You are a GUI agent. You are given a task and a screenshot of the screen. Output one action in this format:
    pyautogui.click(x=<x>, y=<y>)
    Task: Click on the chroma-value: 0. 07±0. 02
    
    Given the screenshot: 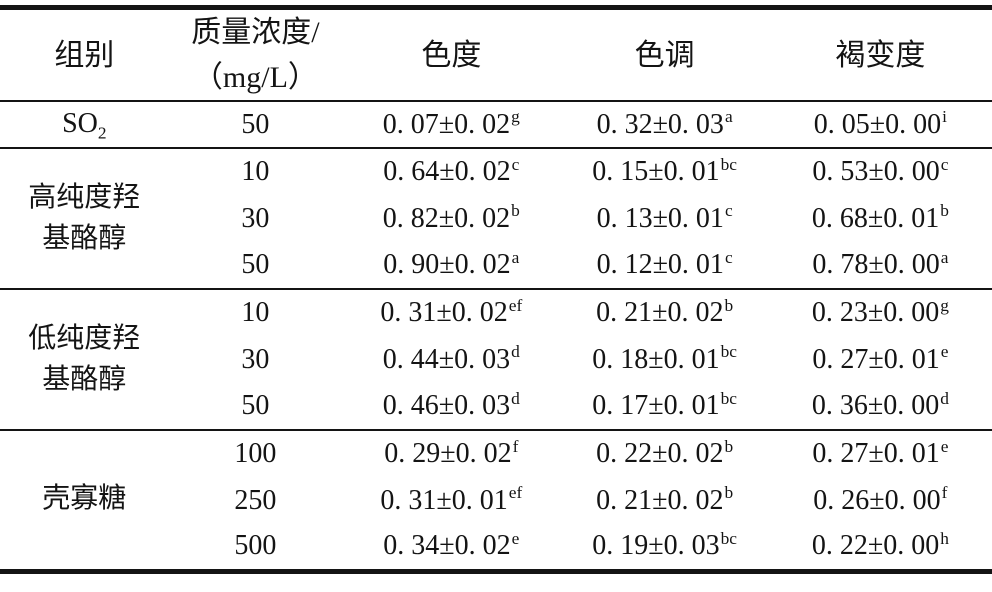 What is the action you would take?
    pyautogui.click(x=446, y=124)
    